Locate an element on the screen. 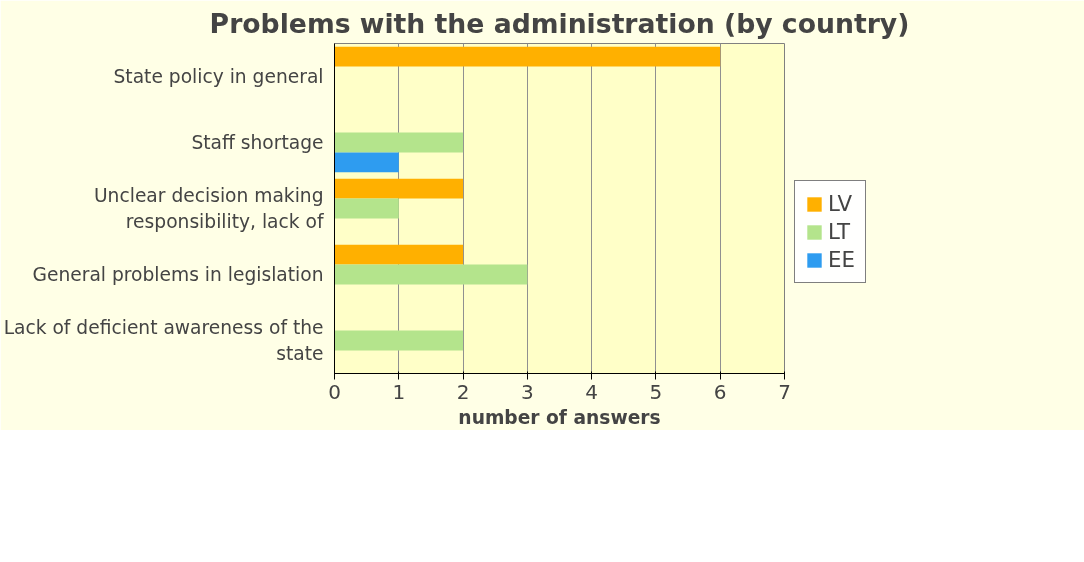  x-tick-label: 3 is located at coordinates (527, 391).